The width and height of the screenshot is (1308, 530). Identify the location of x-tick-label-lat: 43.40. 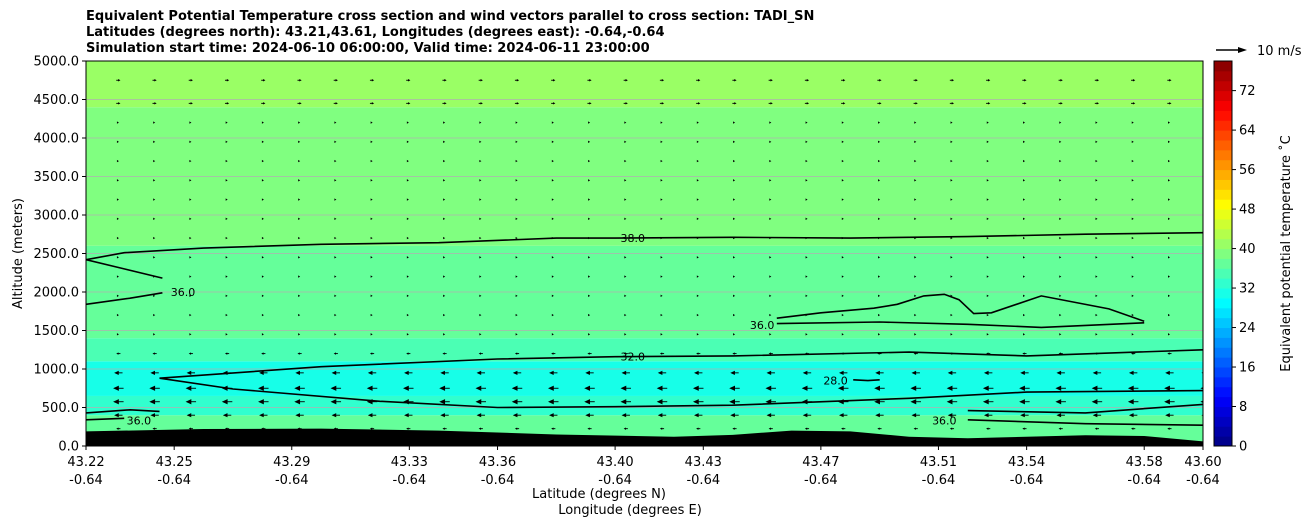
(614, 462).